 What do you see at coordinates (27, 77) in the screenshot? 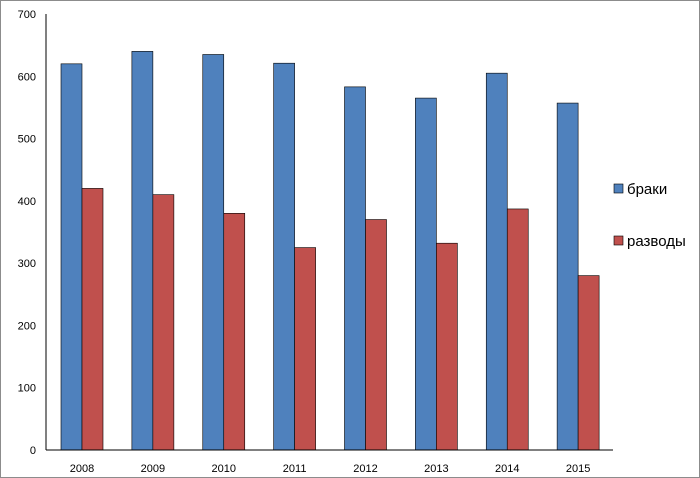
I see `y-tick-label: 600` at bounding box center [27, 77].